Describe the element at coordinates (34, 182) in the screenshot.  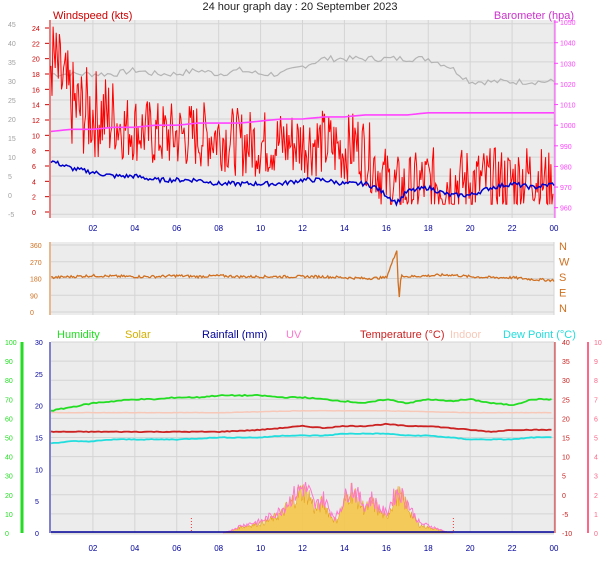
I see `wind-axis-tick-label: 4` at that location.